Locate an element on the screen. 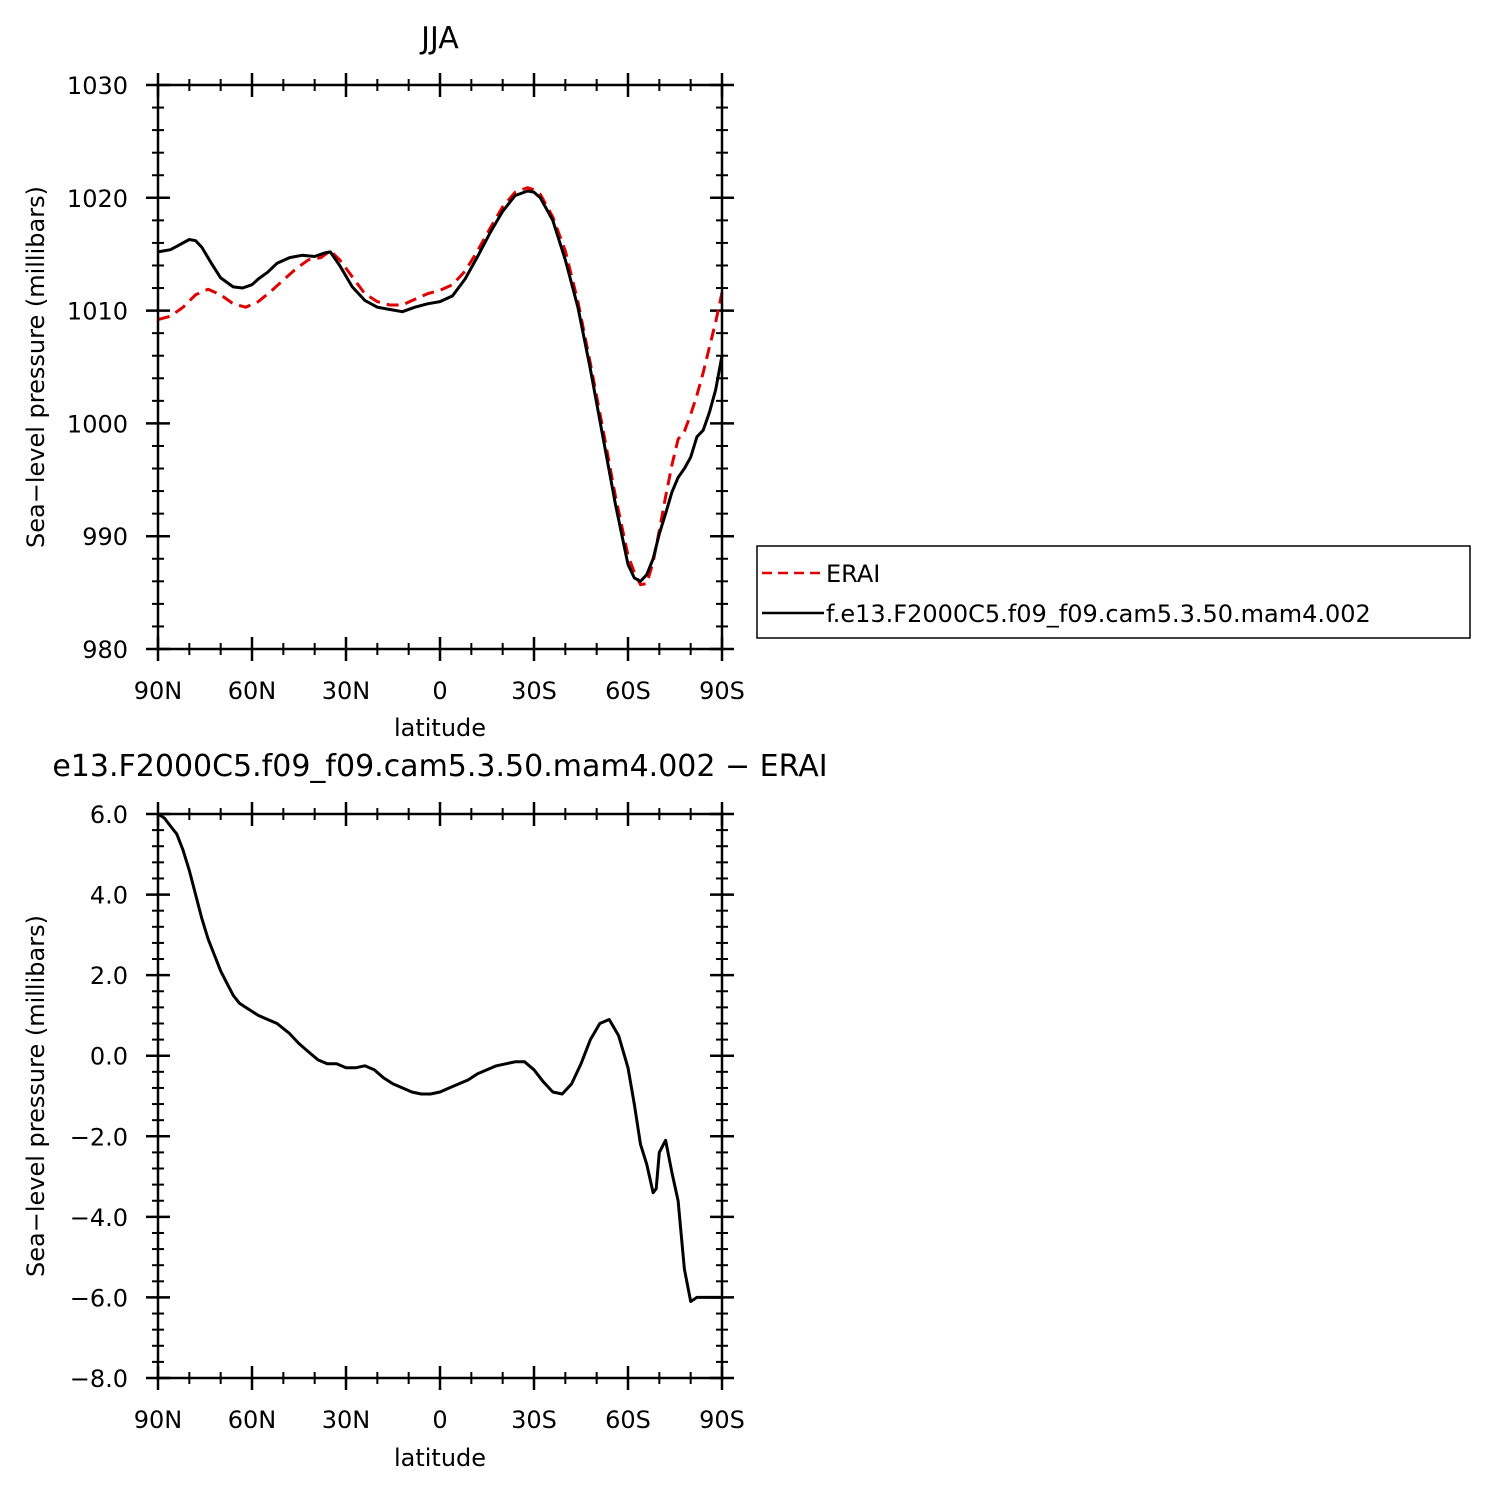 This screenshot has height=1491, width=1491. top-x-tick-label: 90N is located at coordinates (158, 691).